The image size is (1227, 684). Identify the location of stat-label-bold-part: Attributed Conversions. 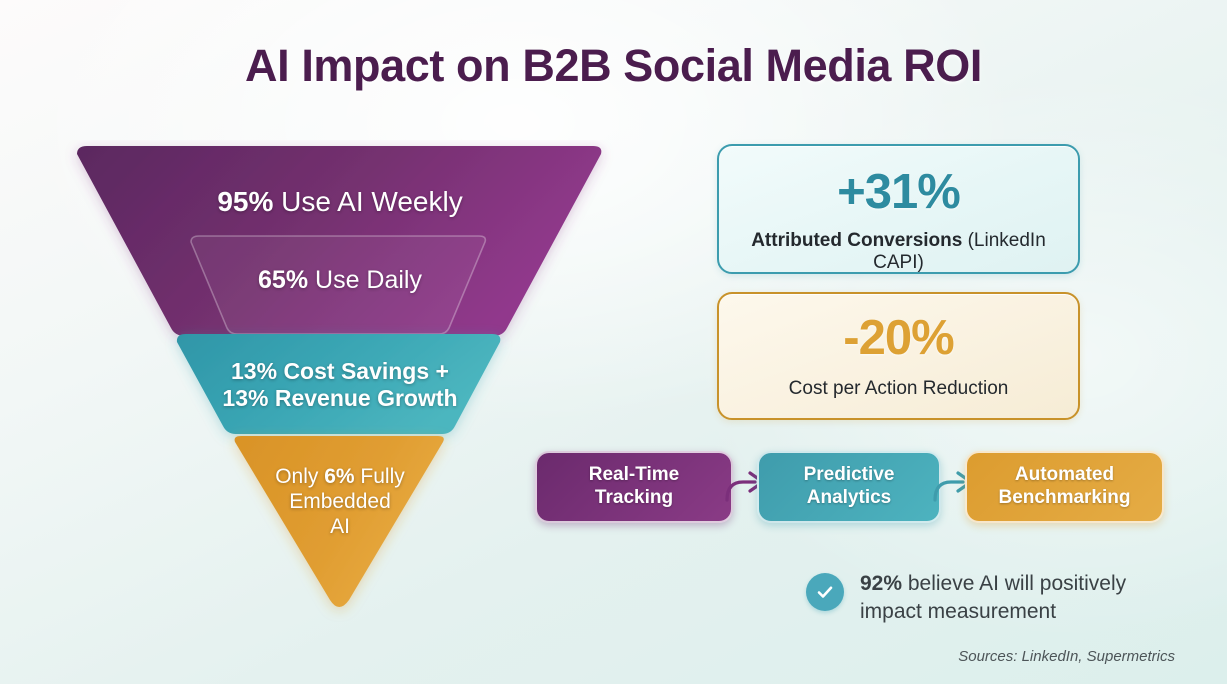
(857, 240).